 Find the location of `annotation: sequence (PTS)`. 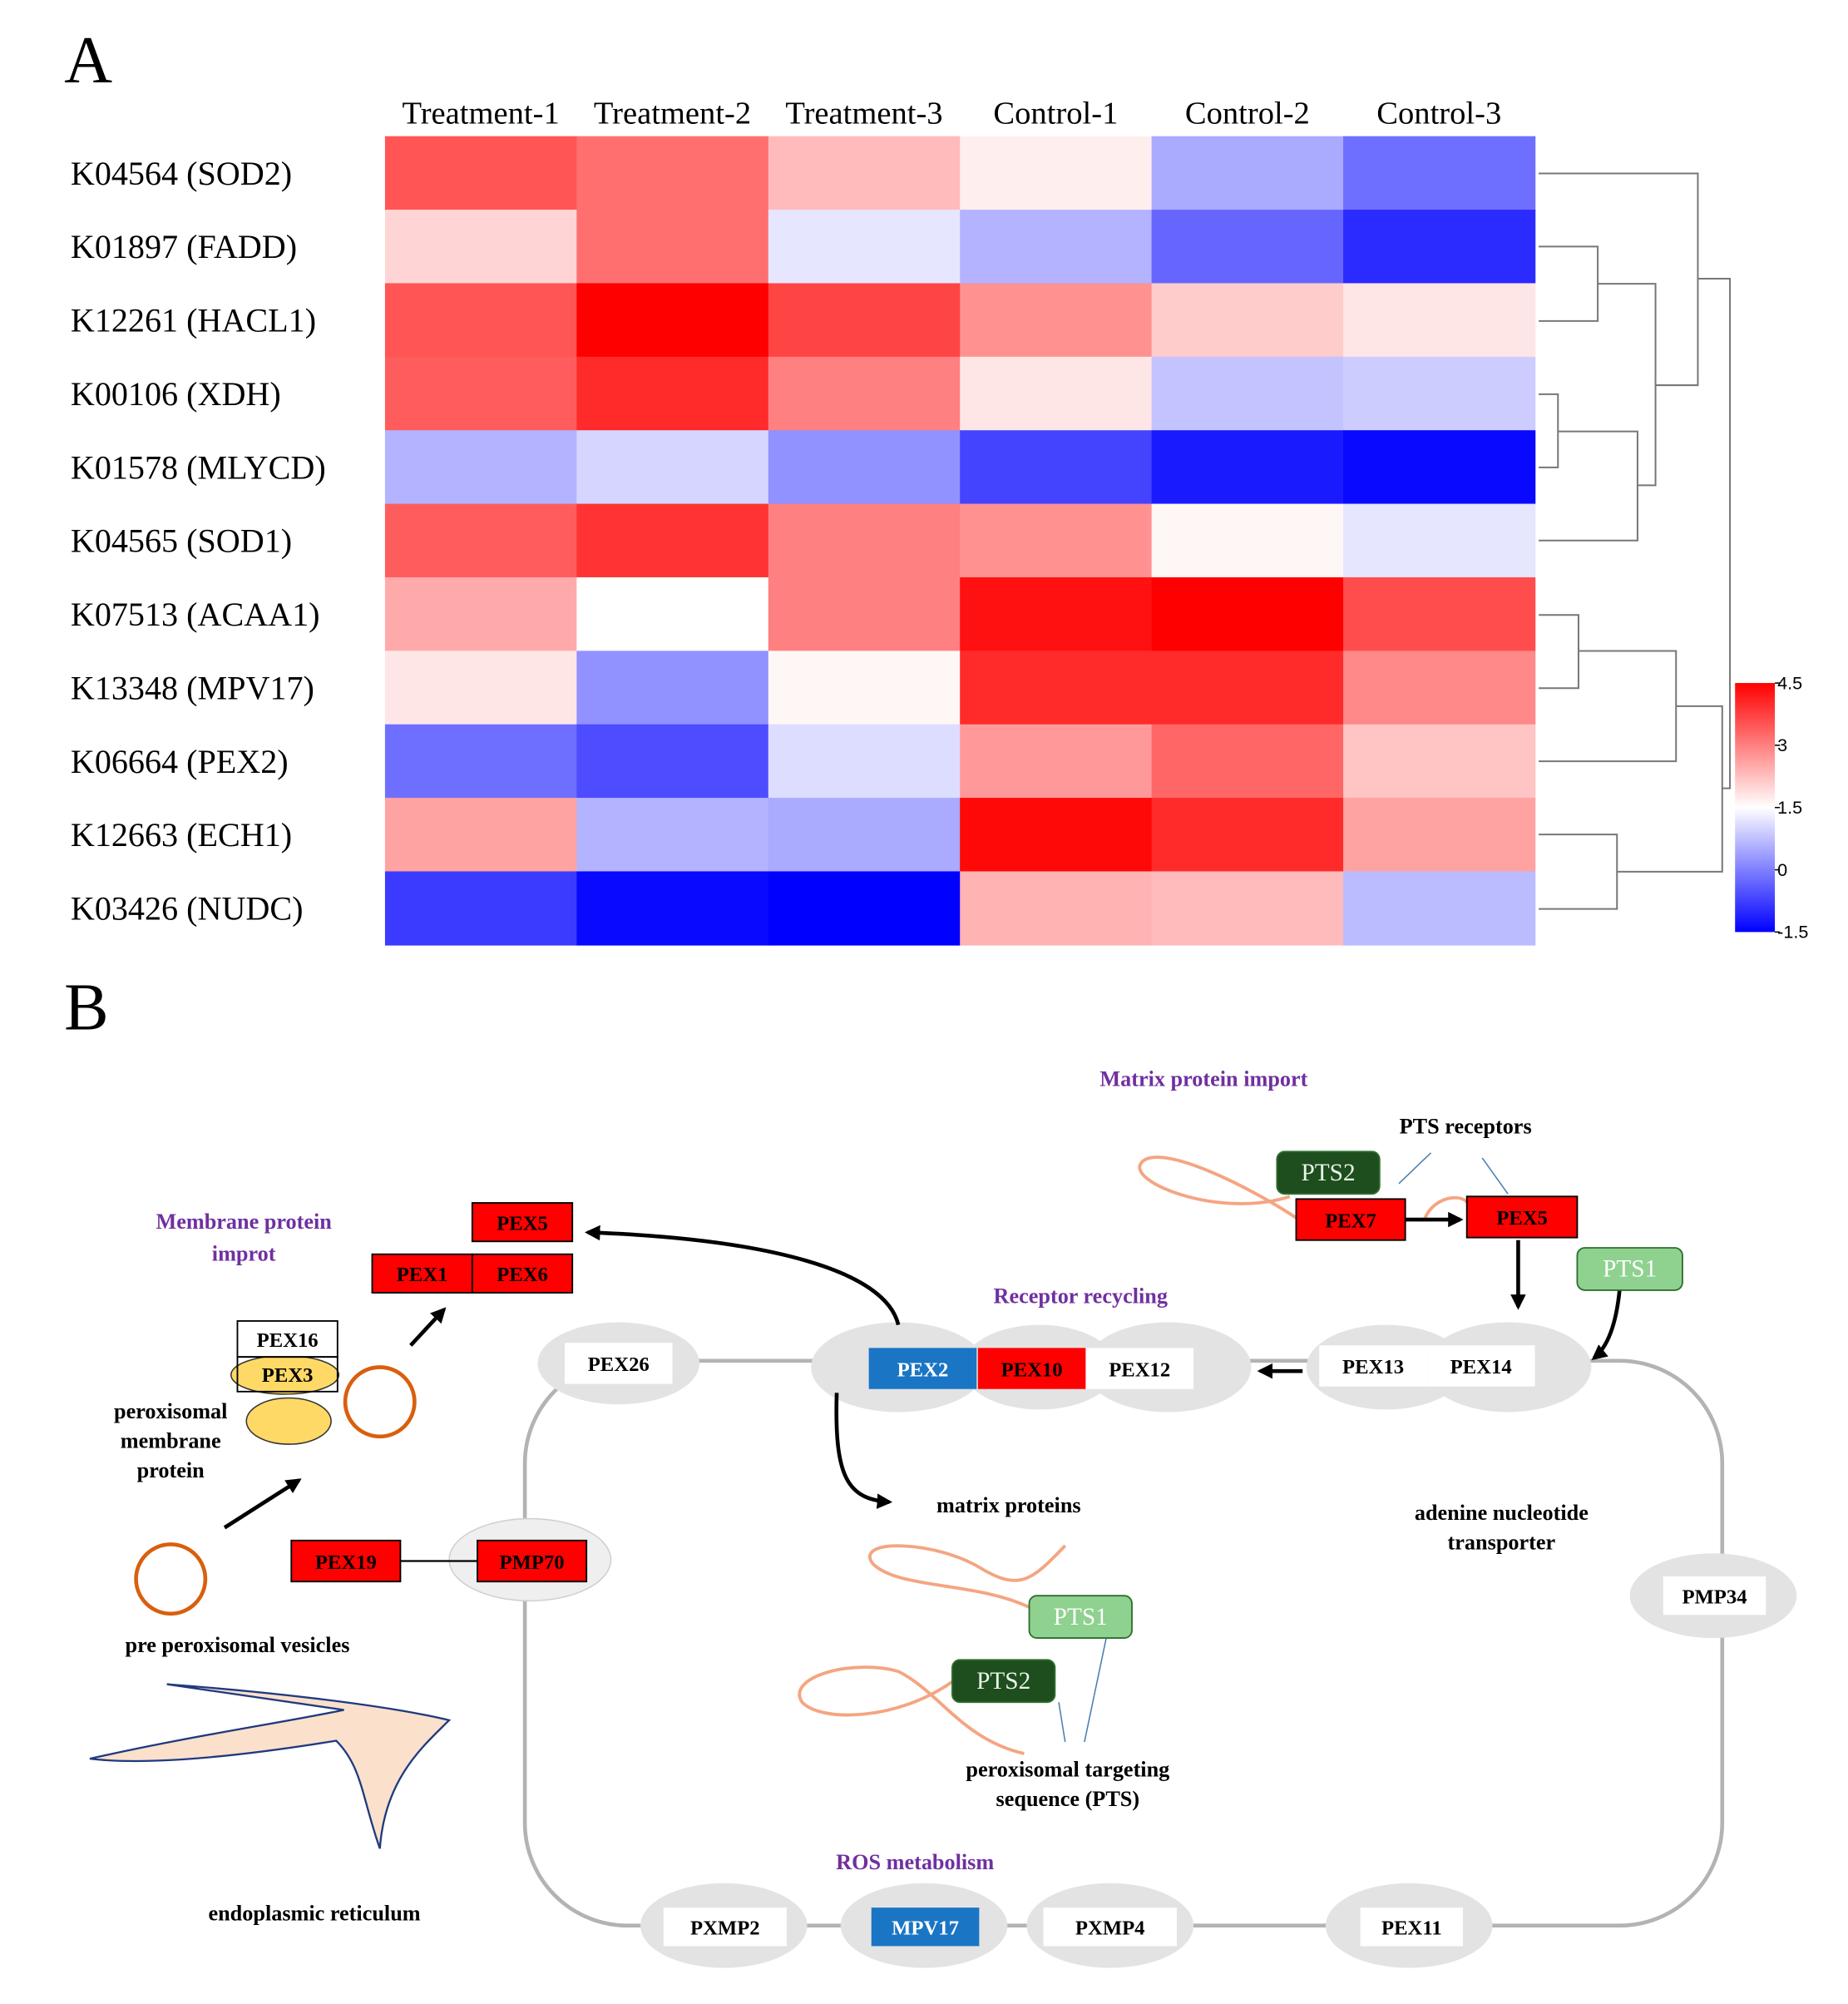

annotation: sequence (PTS) is located at coordinates (1068, 1799).